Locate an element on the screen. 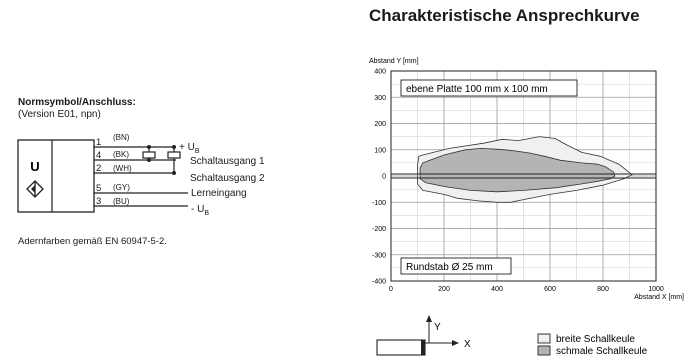  x-tick-labels: 0 200 400 600 800 1000 is located at coordinates (526, 289).